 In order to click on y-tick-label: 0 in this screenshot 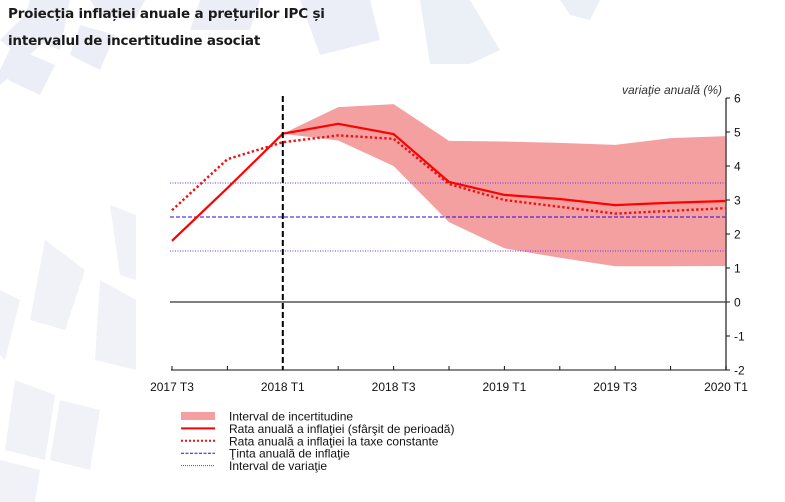, I will do `click(737, 303)`.